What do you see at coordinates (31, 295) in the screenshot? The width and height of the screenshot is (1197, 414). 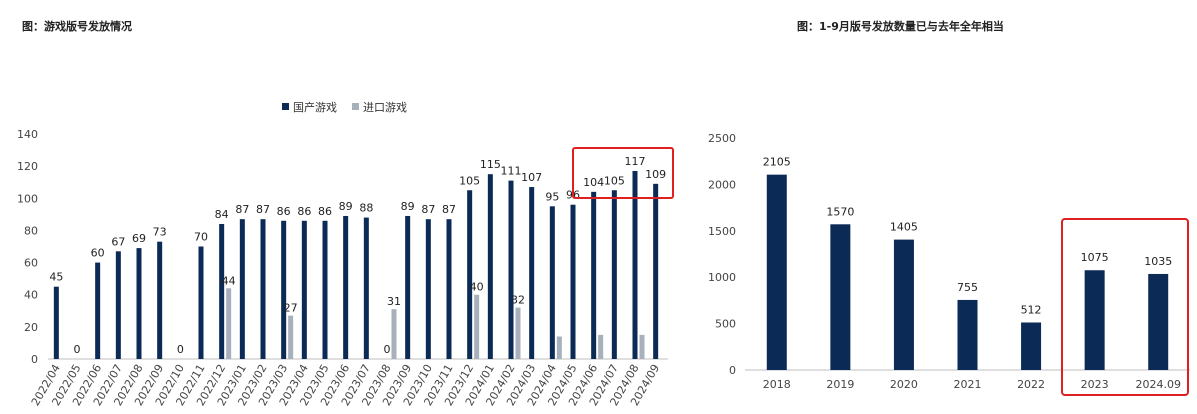 I see `y-tick-label: 40` at bounding box center [31, 295].